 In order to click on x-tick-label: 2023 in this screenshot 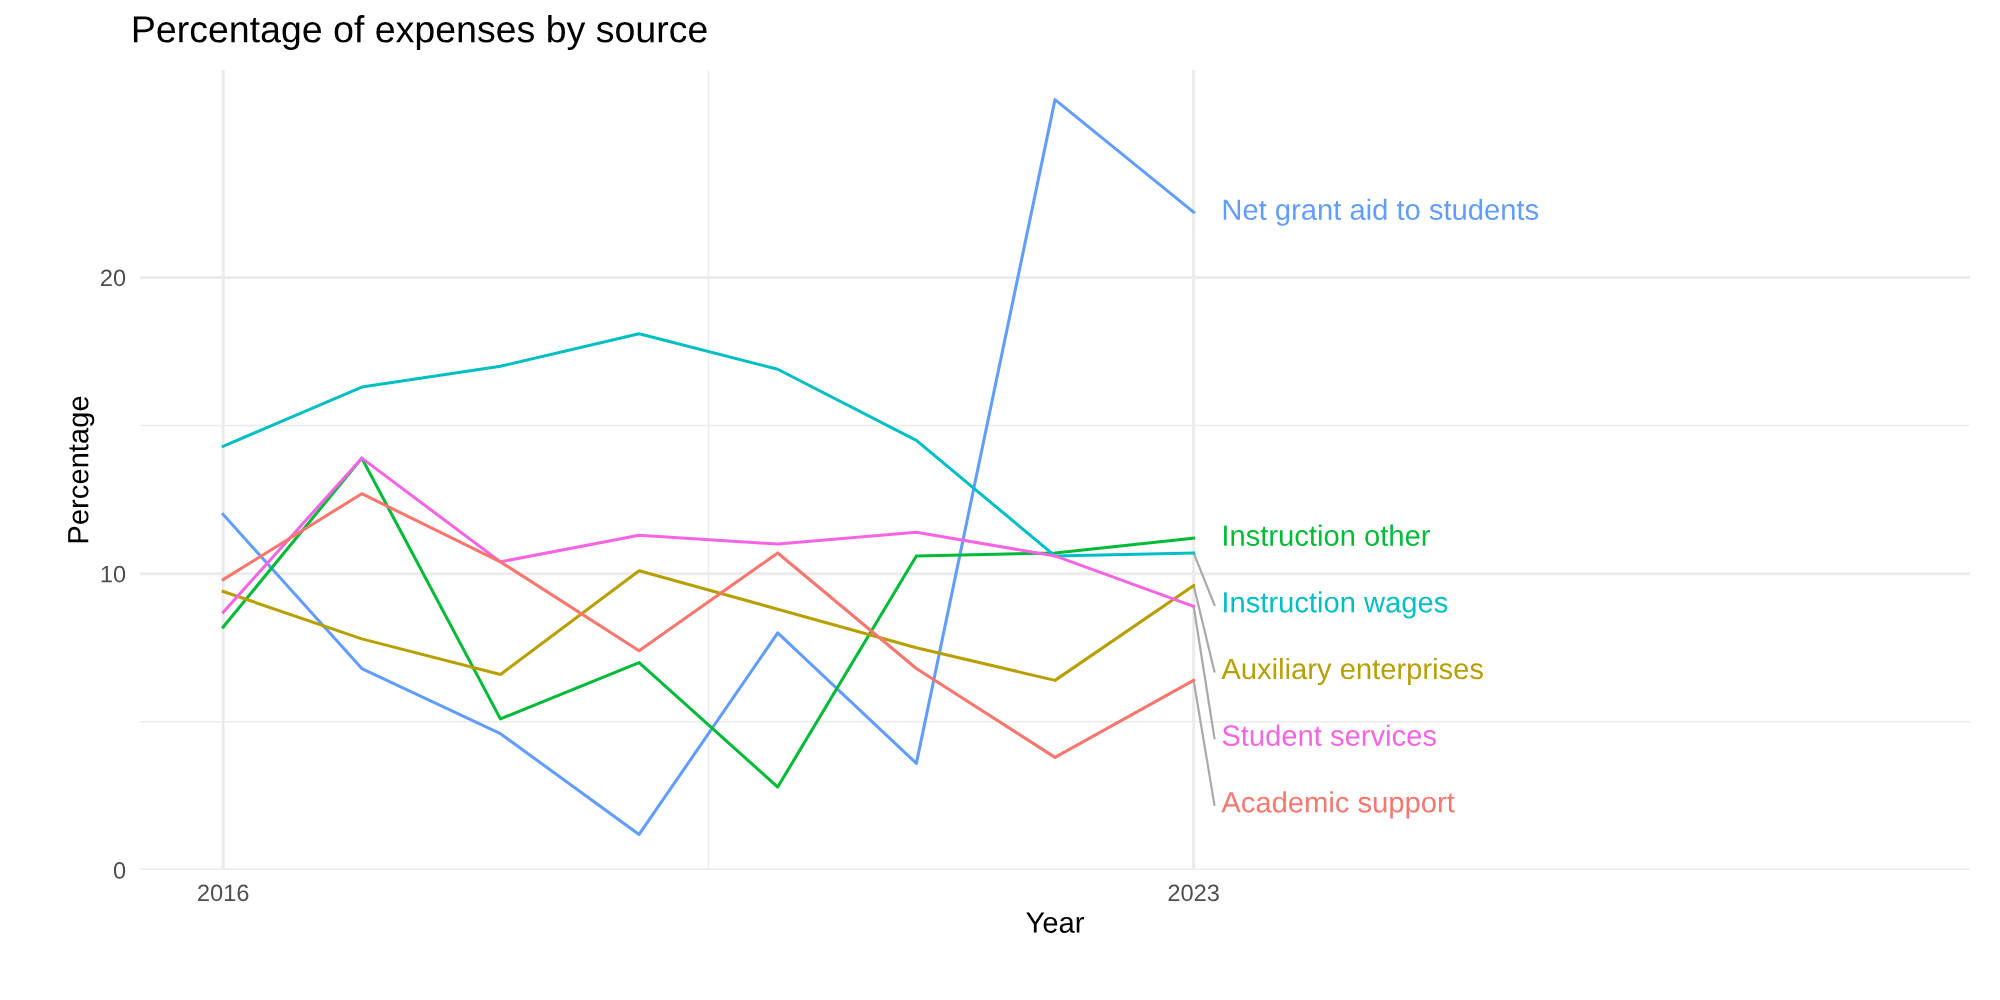, I will do `click(1193, 893)`.